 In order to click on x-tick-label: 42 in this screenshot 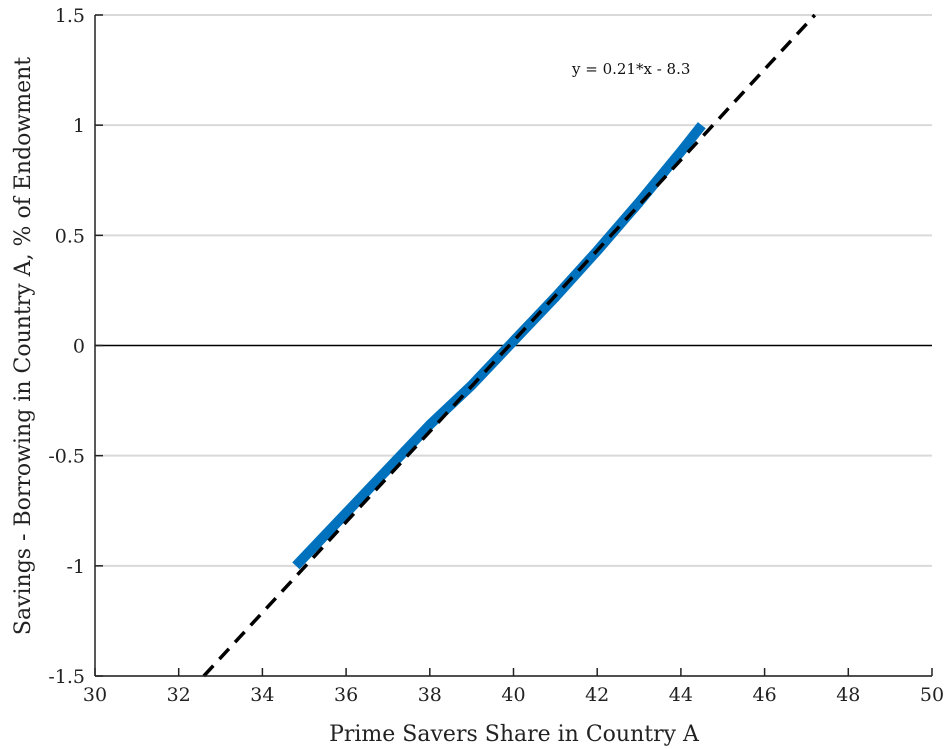, I will do `click(597, 695)`.